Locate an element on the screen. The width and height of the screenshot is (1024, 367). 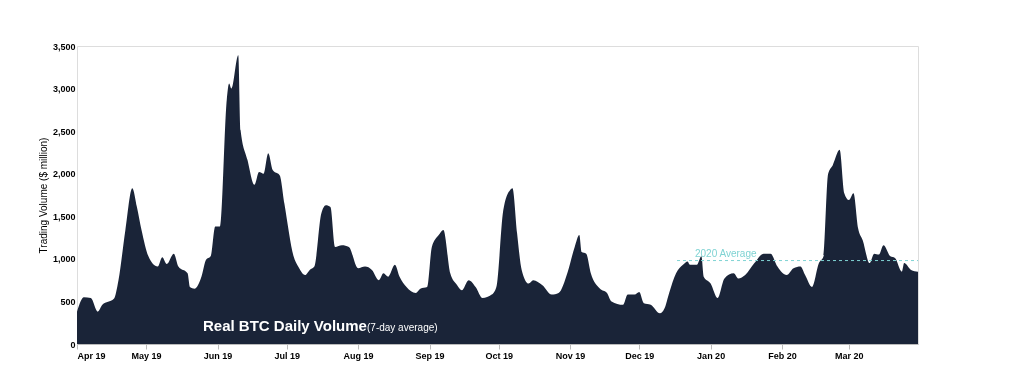
x-tick-label: Oct 19 is located at coordinates (499, 355).